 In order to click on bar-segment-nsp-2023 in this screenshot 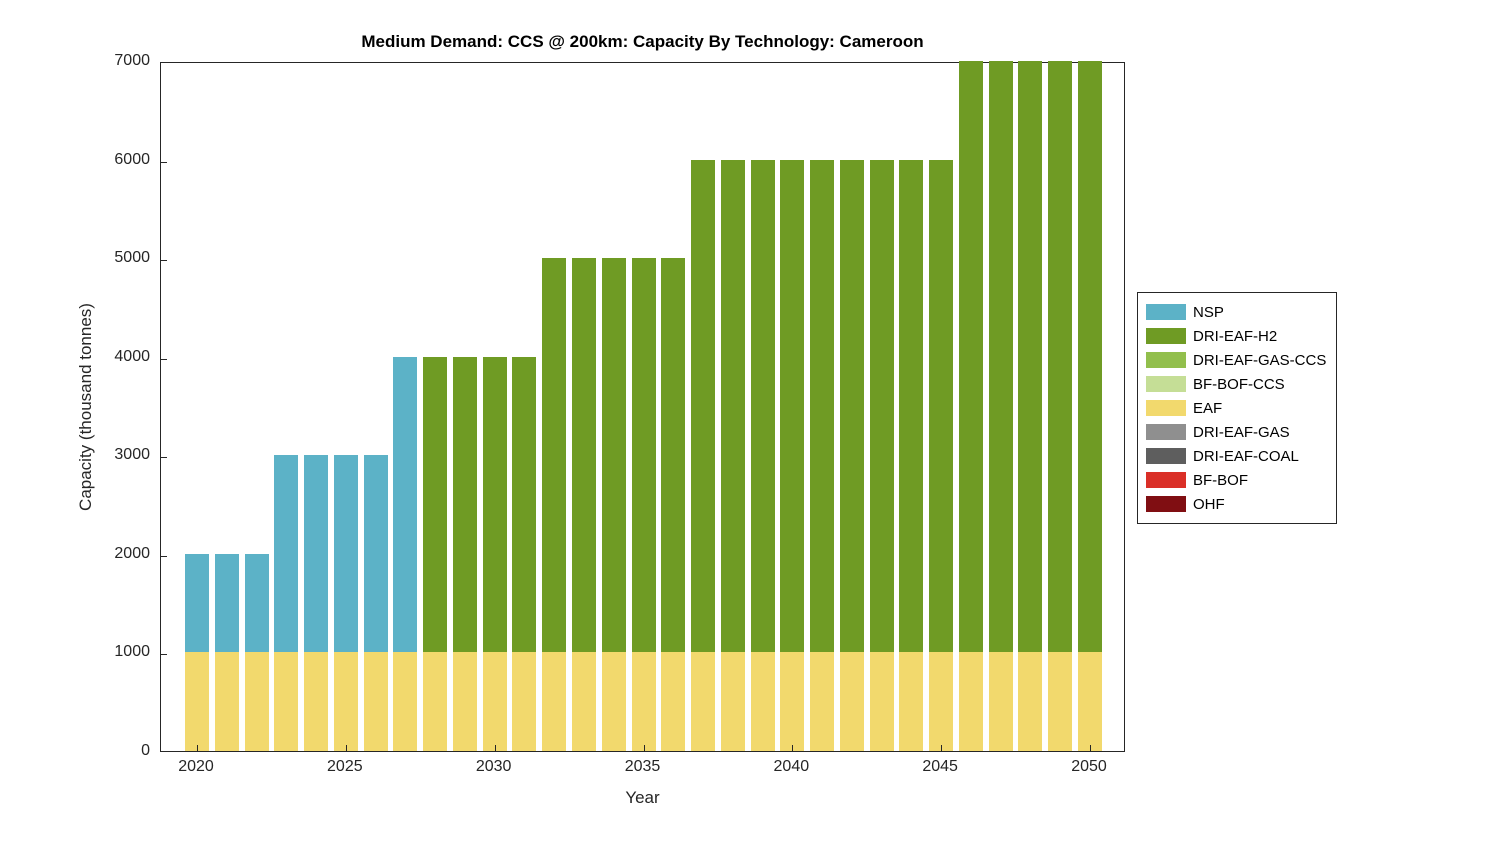, I will do `click(286, 554)`.